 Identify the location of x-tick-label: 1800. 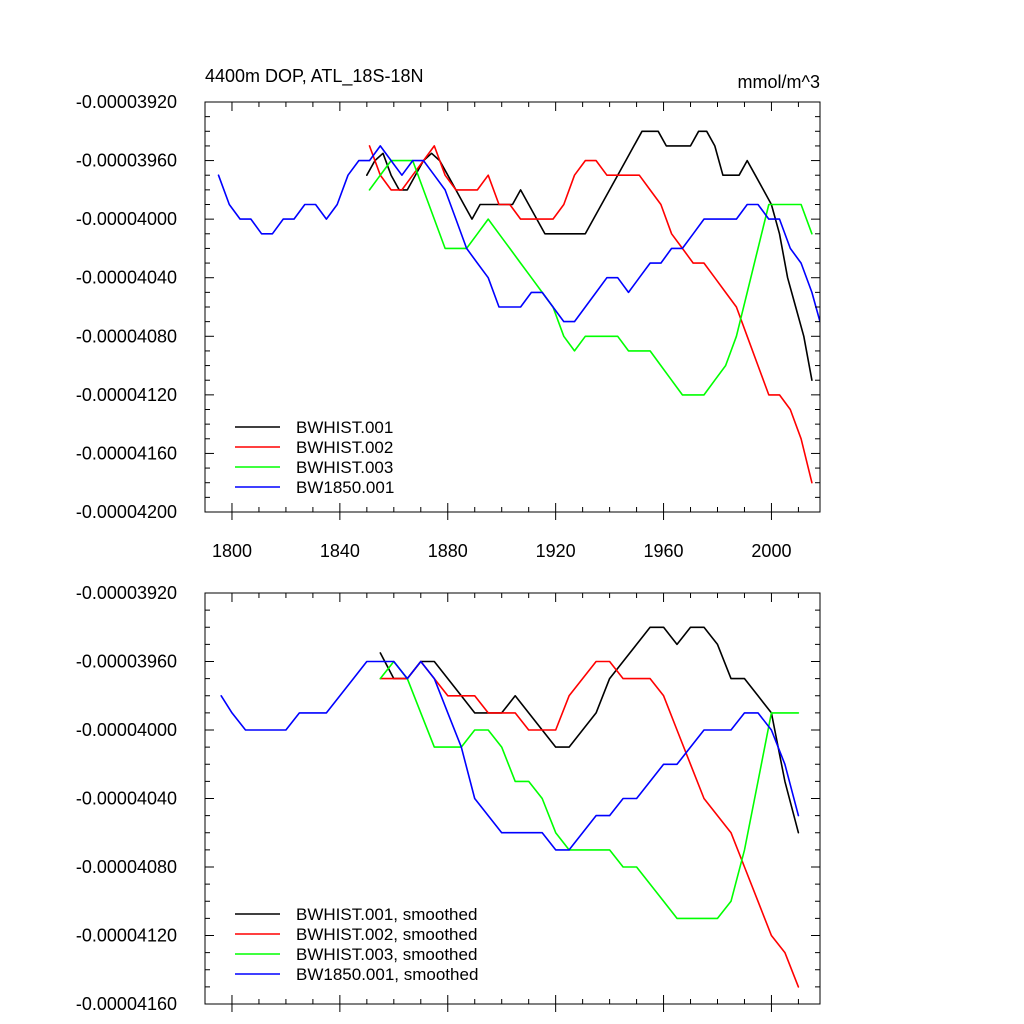
(232, 551).